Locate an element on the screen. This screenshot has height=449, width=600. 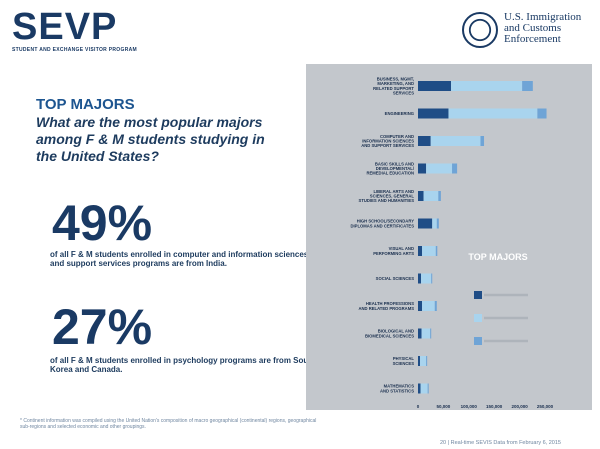
category-label: MATHEMATICS is located at coordinates (399, 386).